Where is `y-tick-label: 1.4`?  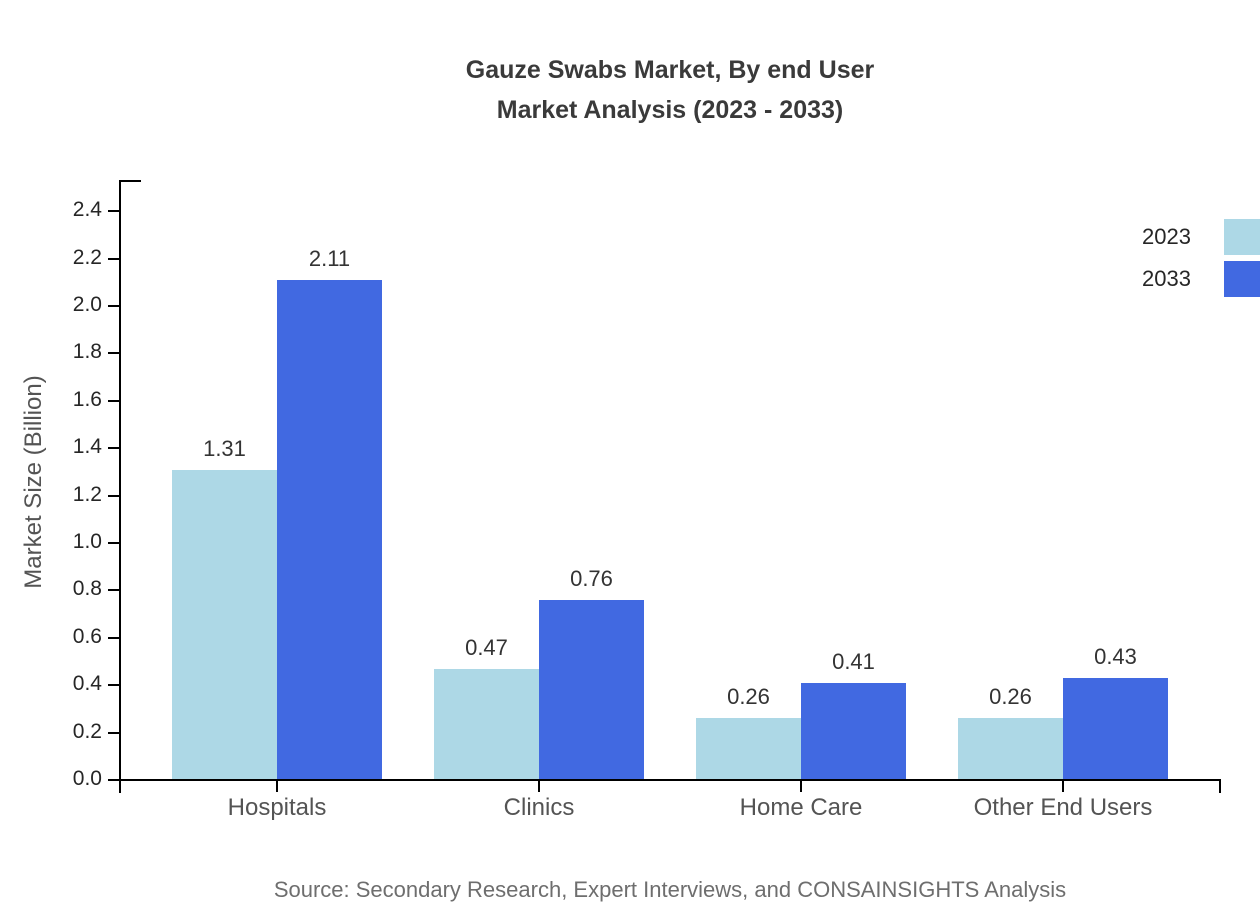
y-tick-label: 1.4 is located at coordinates (87, 447).